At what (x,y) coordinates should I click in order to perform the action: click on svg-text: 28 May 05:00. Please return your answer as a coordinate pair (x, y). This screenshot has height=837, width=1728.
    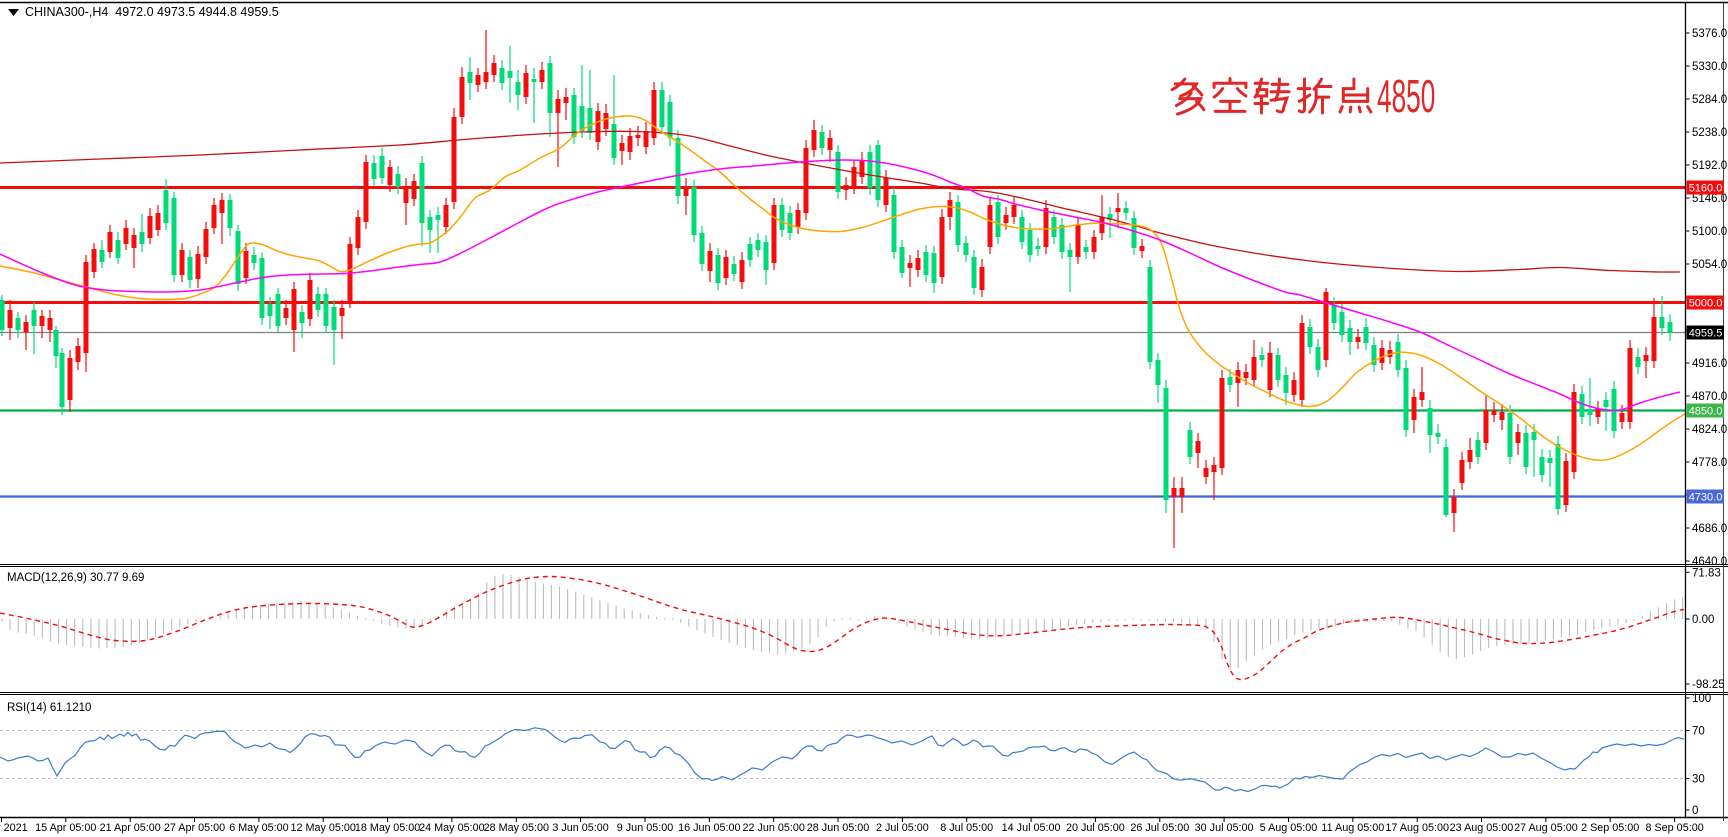
    Looking at the image, I should click on (516, 828).